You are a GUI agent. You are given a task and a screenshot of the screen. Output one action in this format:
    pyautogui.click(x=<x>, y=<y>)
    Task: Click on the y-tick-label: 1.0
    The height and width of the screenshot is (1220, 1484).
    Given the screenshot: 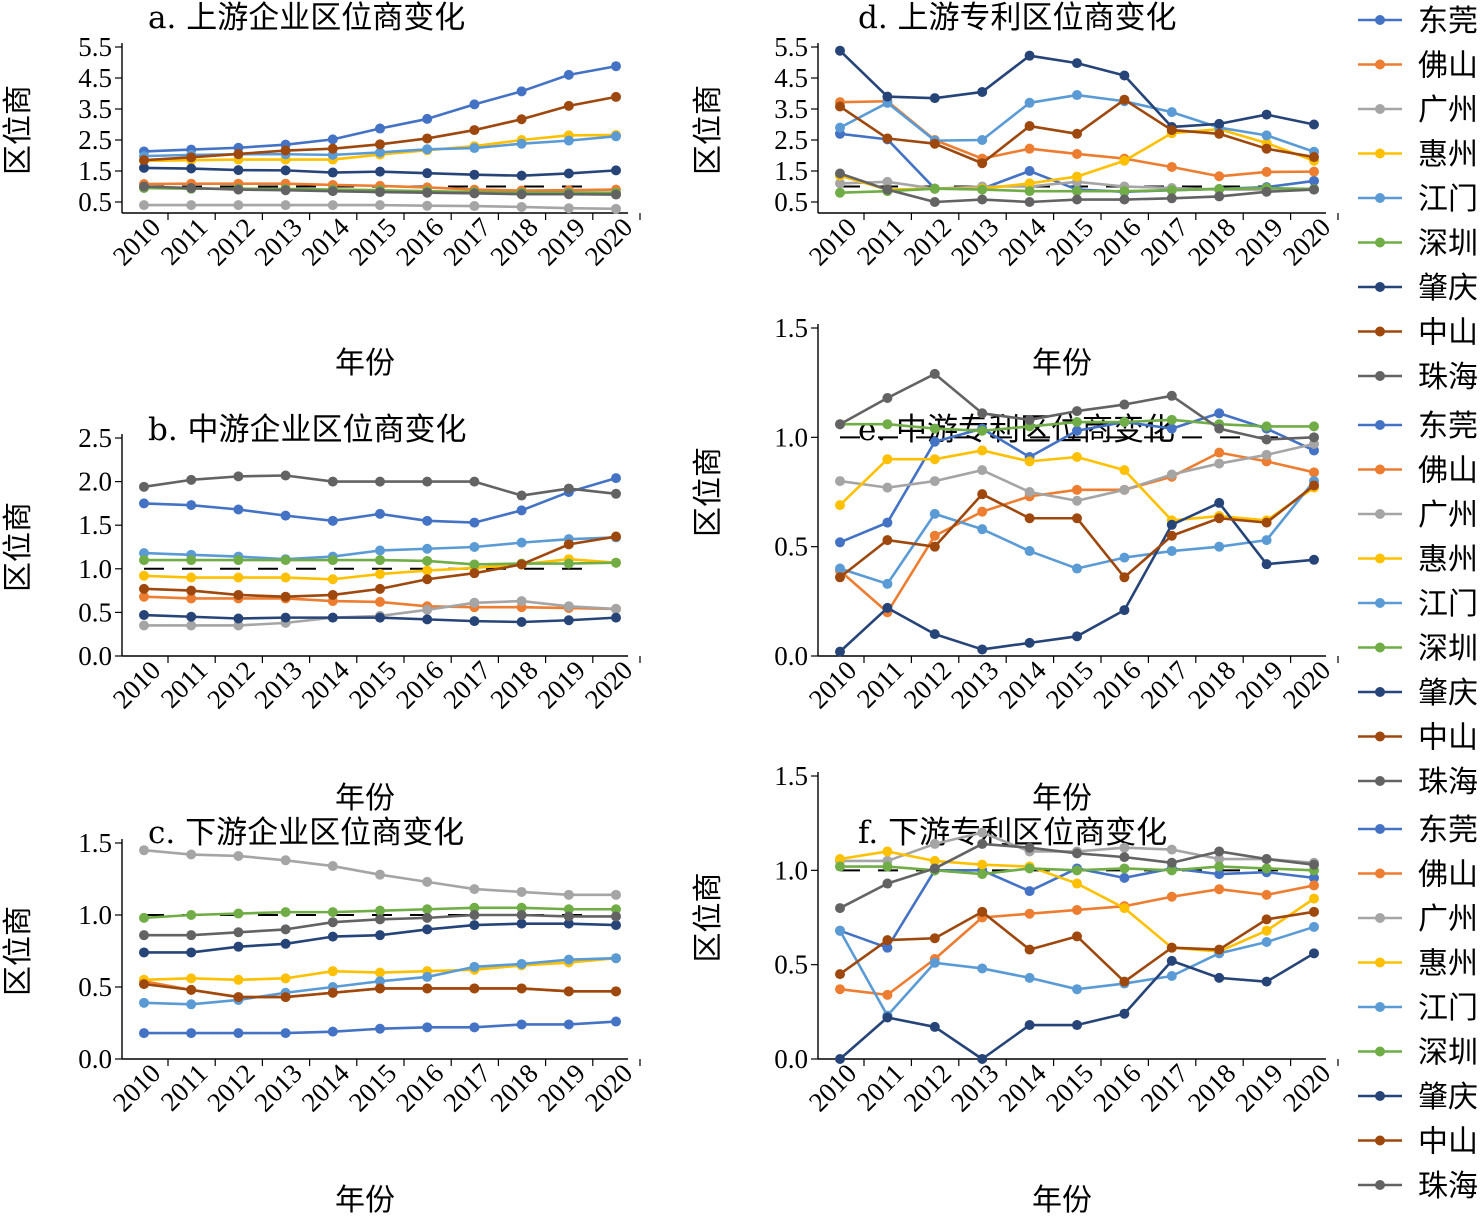 What is the action you would take?
    pyautogui.click(x=95, y=915)
    